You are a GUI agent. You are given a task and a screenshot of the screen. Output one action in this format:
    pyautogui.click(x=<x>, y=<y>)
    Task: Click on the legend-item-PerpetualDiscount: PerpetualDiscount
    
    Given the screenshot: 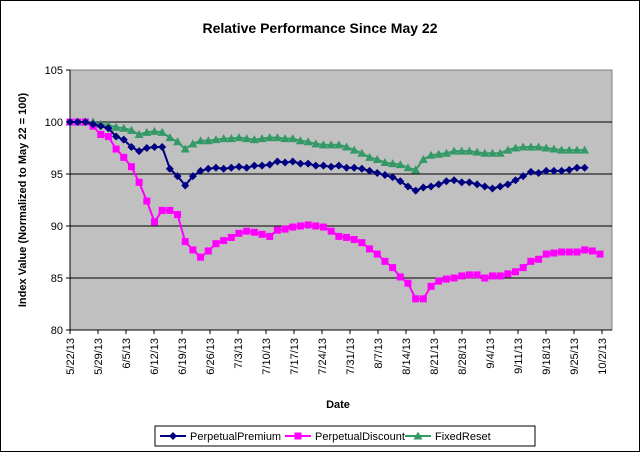 What is the action you would take?
    pyautogui.click(x=345, y=437)
    